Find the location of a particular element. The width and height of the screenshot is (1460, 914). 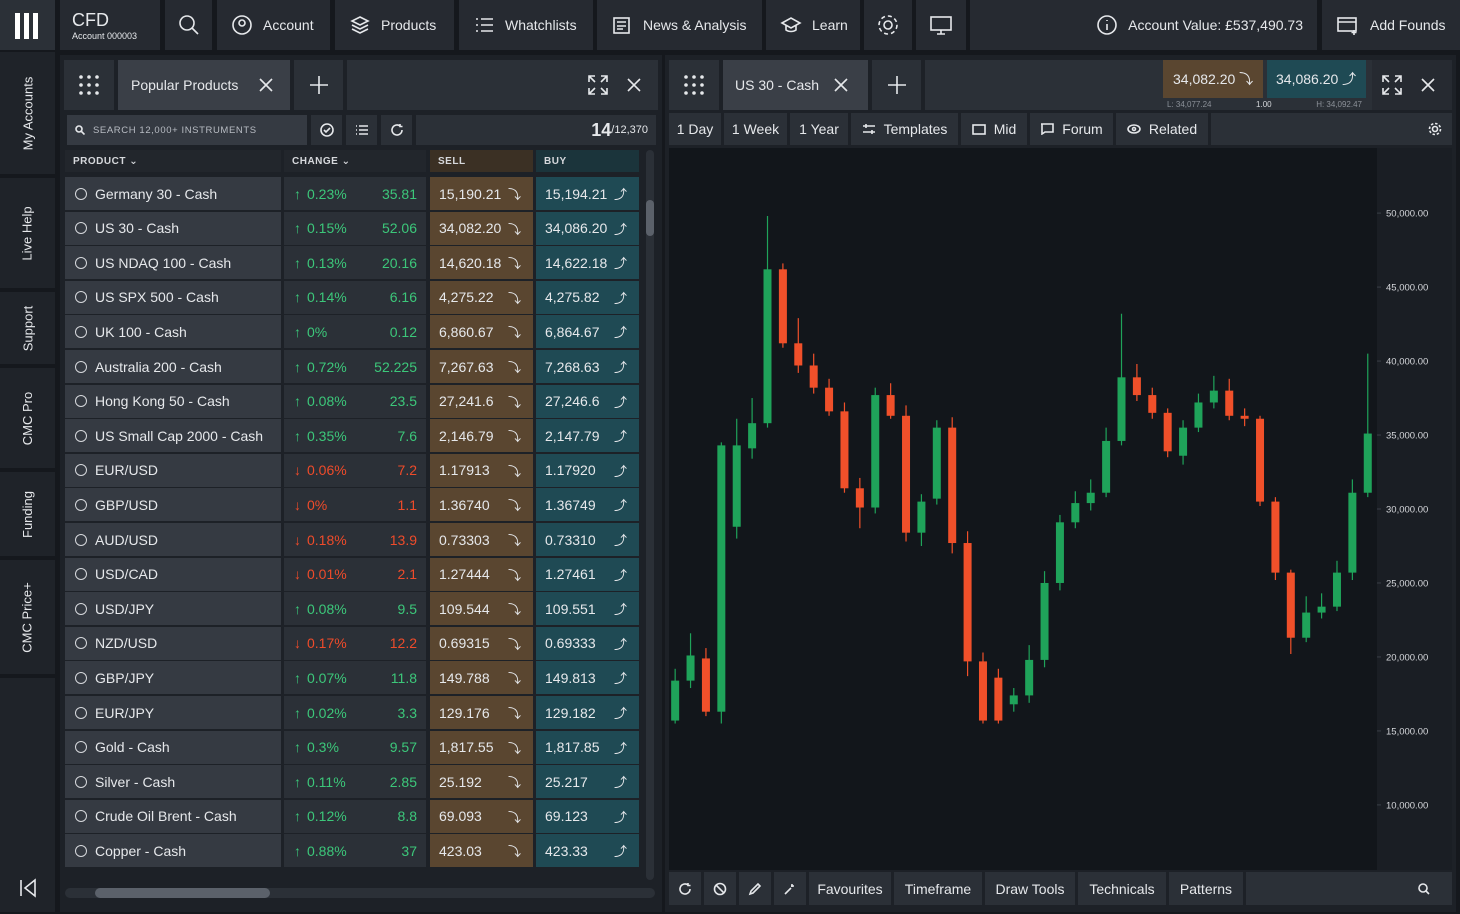

buy-price: 6,864.67 is located at coordinates (587, 332).